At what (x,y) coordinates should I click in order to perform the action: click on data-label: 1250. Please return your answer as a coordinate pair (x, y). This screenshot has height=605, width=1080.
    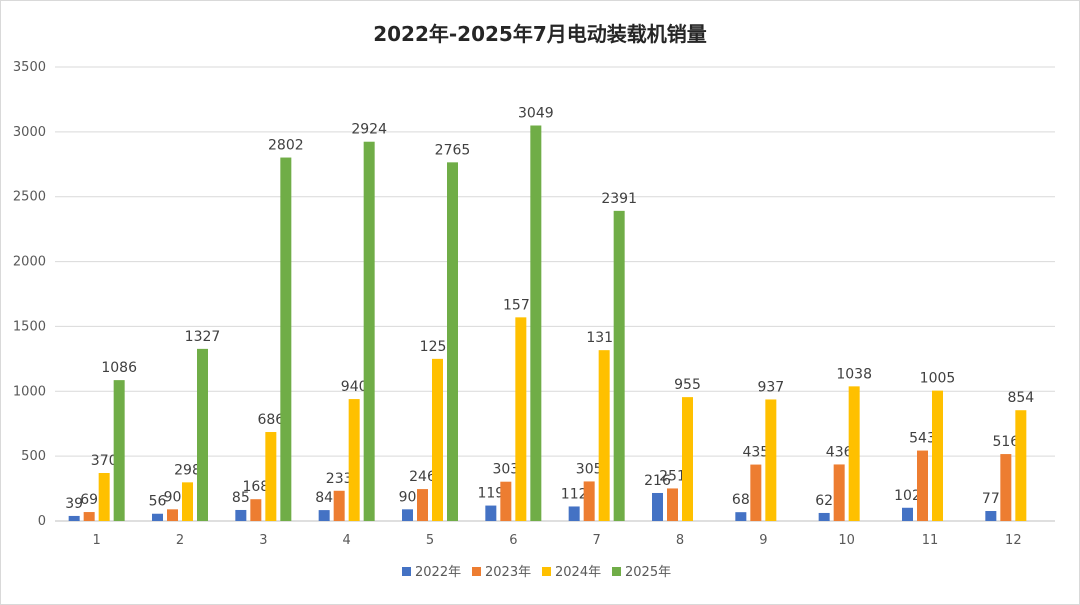
    Looking at the image, I should click on (438, 347).